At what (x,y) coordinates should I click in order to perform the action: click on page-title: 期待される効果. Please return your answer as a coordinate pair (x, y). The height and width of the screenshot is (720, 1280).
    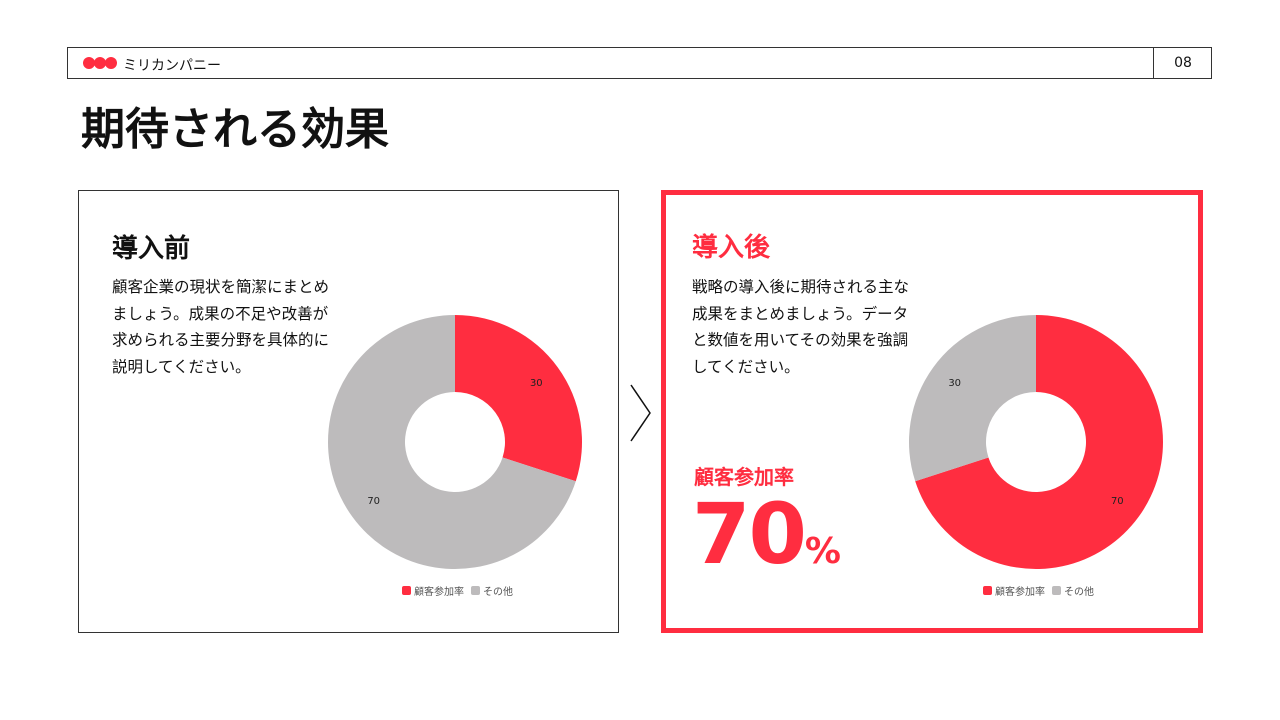
    Looking at the image, I should click on (235, 129).